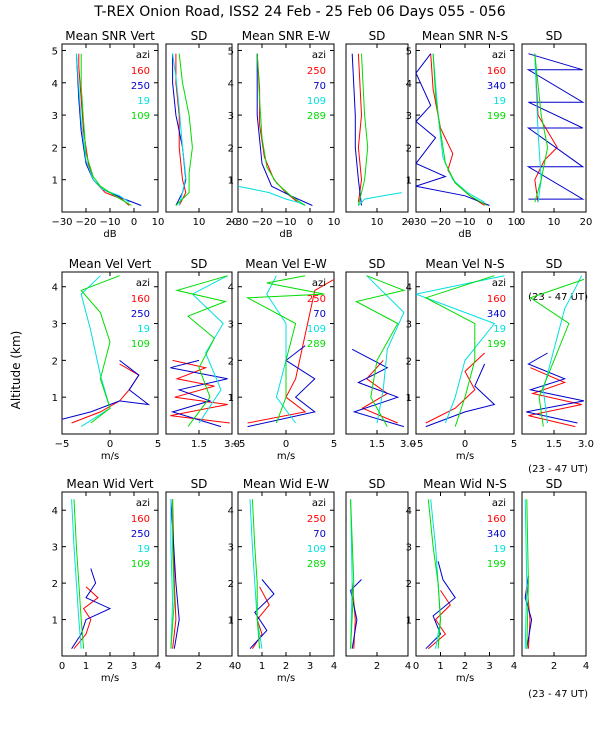 Image resolution: width=600 pixels, height=754 pixels. Describe the element at coordinates (55, 398) in the screenshot. I see `y-tick-label: 1` at that location.